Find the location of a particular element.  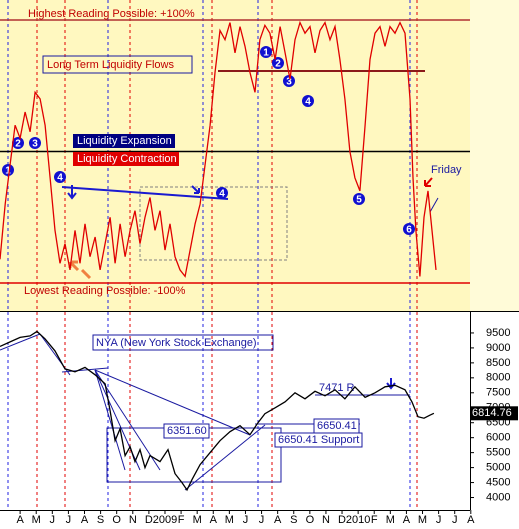

y-tick-label: 5000 is located at coordinates (498, 468).